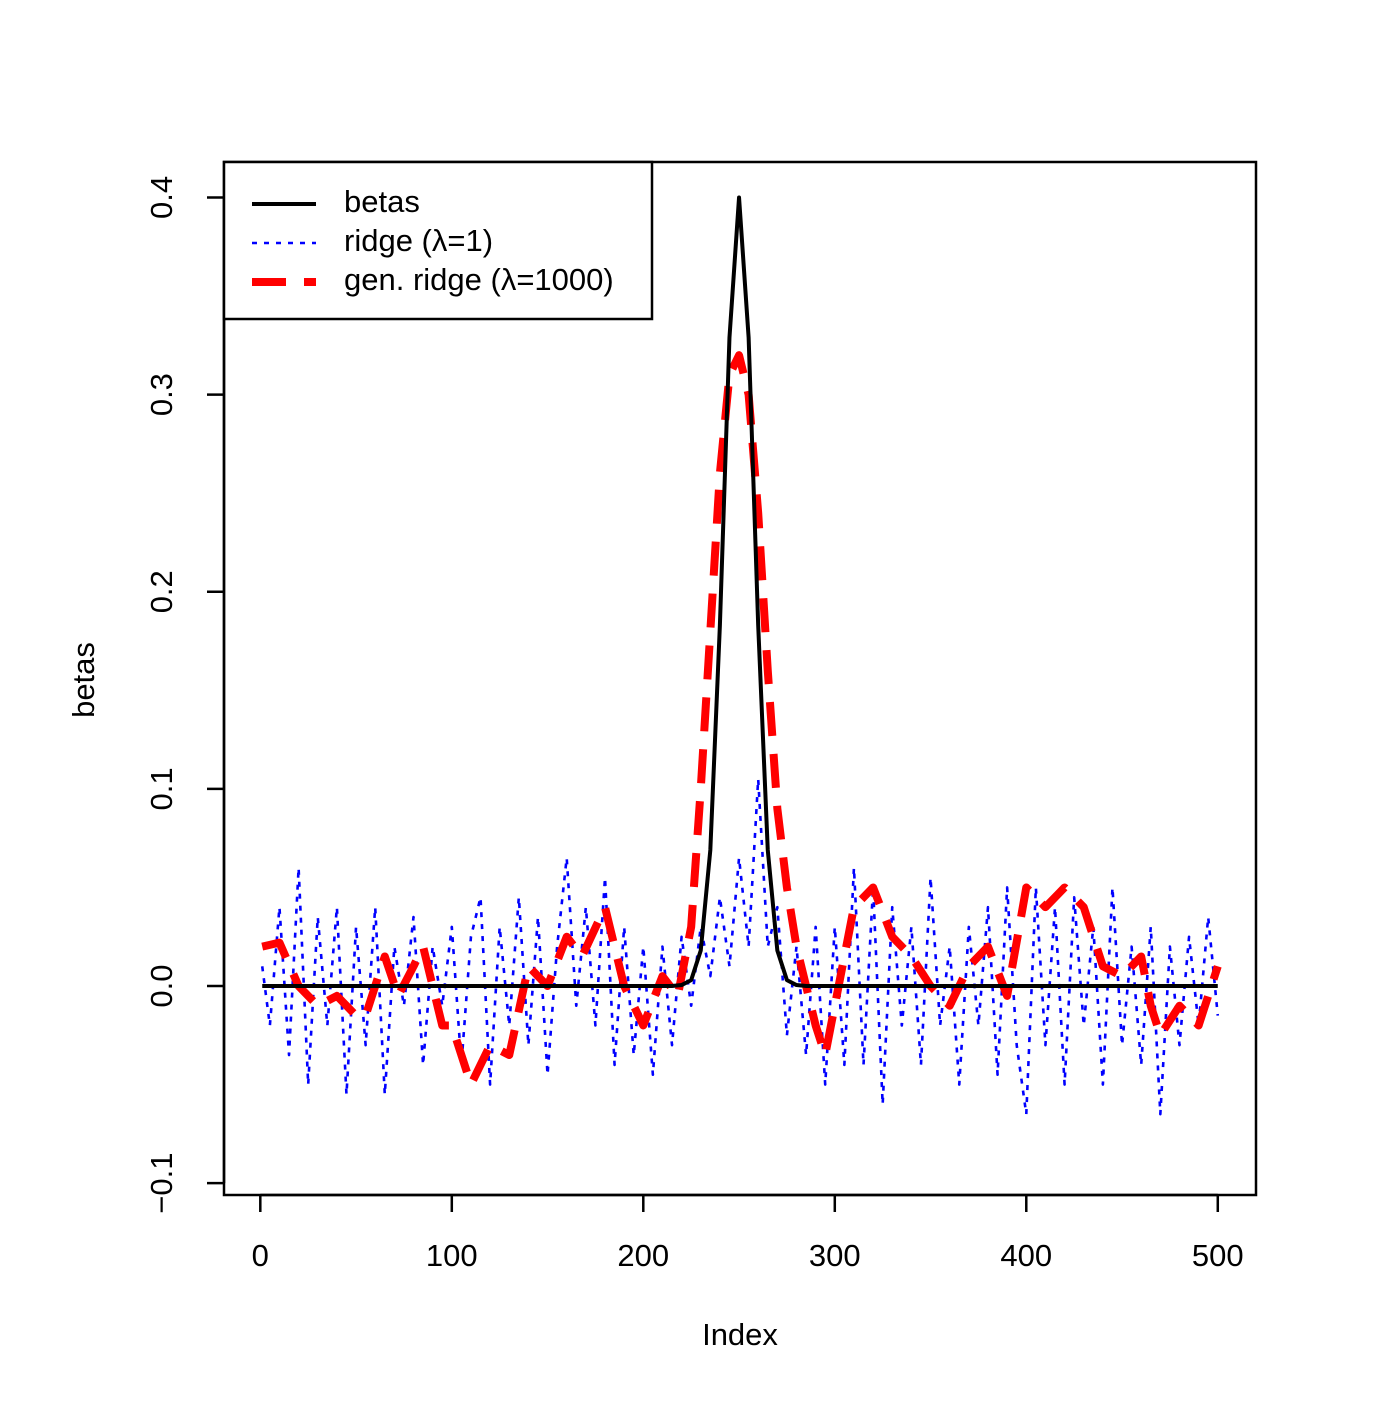  Describe the element at coordinates (382, 201) in the screenshot. I see `legend-label: betas` at that location.